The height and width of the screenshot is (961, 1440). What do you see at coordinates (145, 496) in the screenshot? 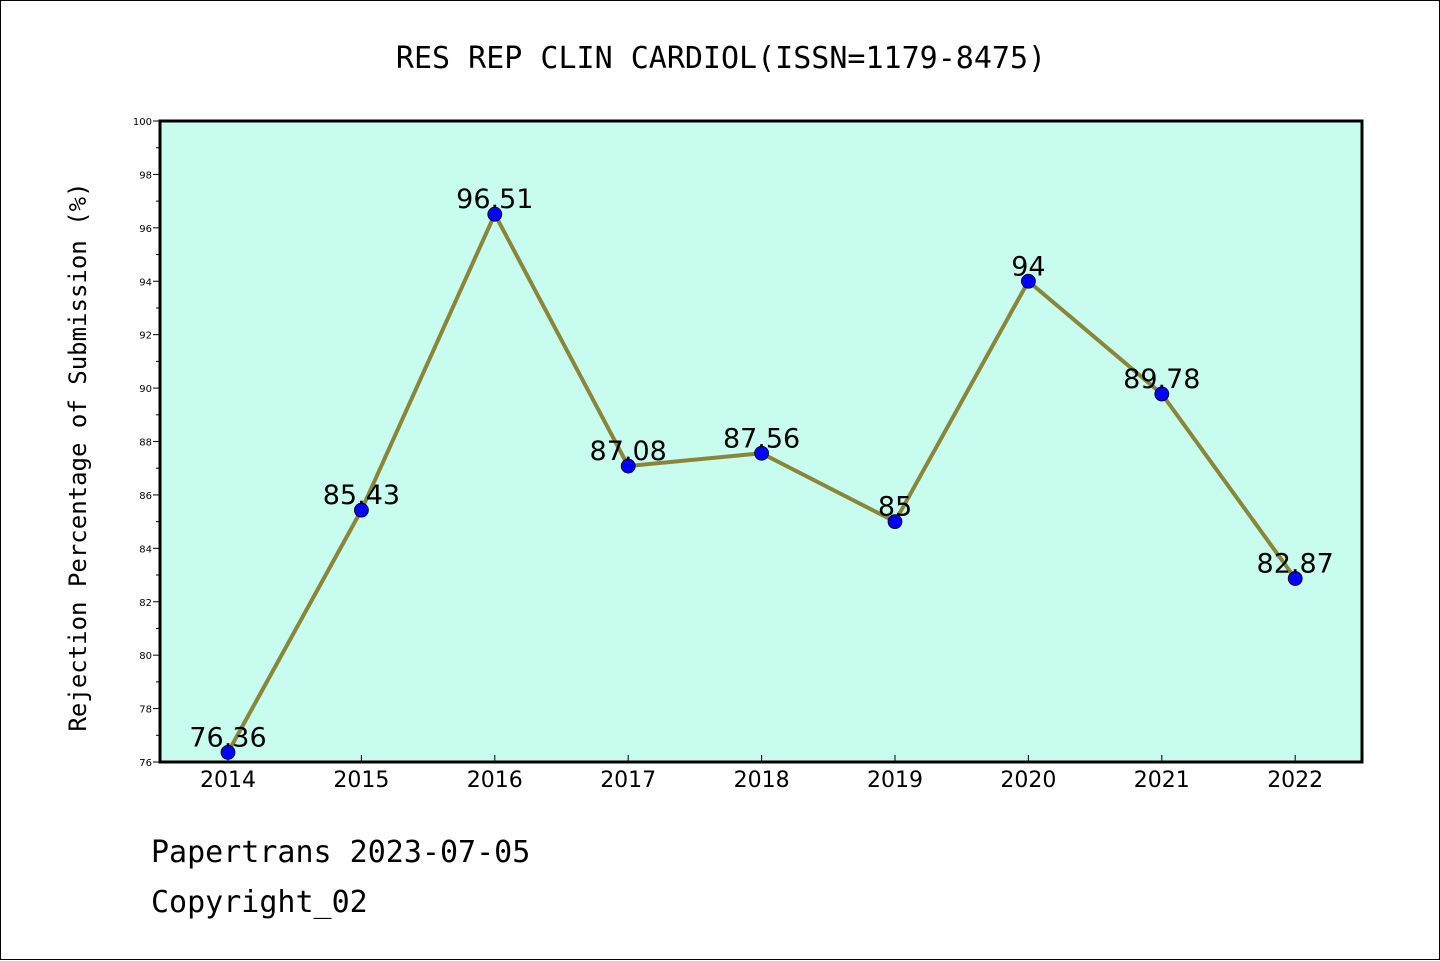
I see `y-tick-label: 86` at bounding box center [145, 496].